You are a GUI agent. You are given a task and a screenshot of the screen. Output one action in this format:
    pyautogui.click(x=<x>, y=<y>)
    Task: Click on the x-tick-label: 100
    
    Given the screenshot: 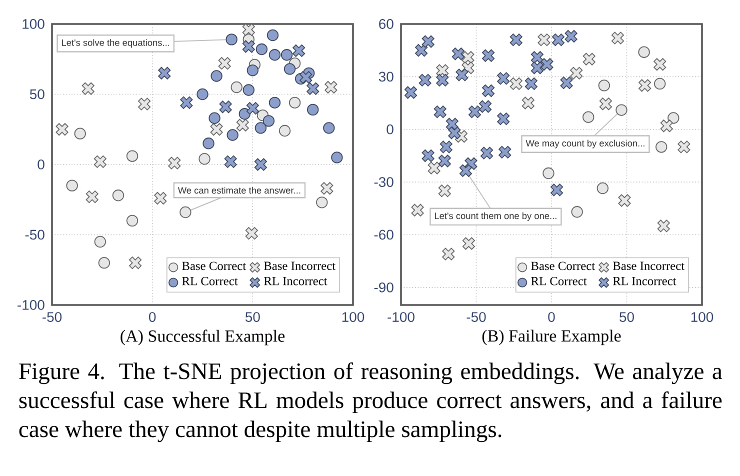 What is the action you would take?
    pyautogui.click(x=353, y=317)
    